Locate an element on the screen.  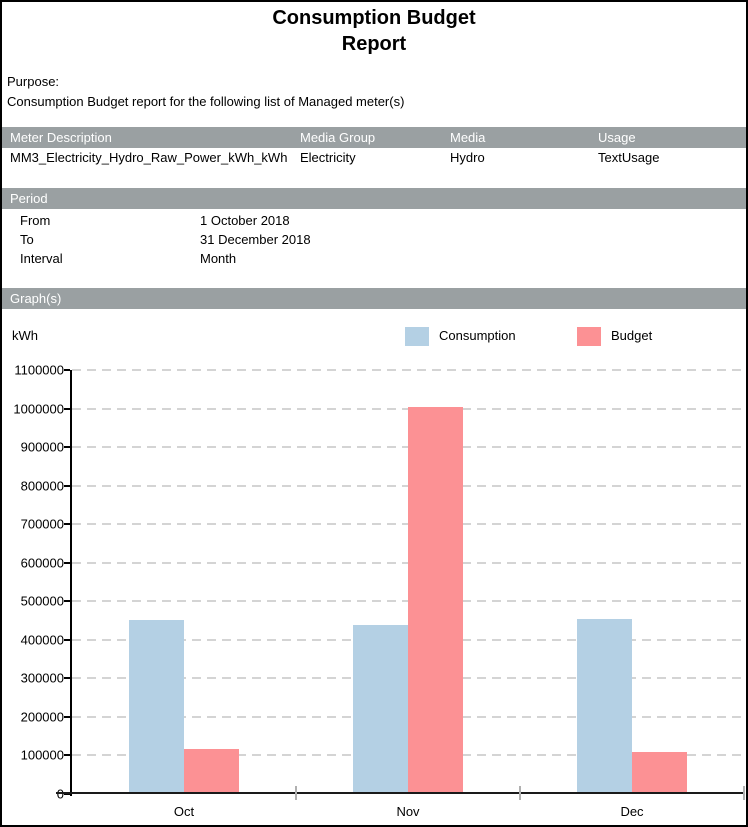
period-interval-label: Interval is located at coordinates (41, 258).